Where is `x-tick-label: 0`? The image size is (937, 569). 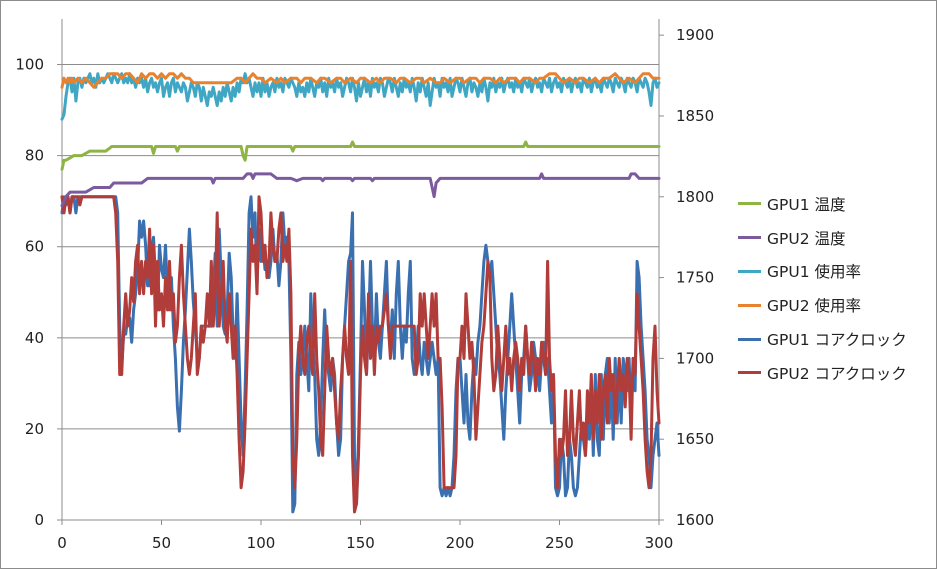 x-tick-label: 0 is located at coordinates (62, 543).